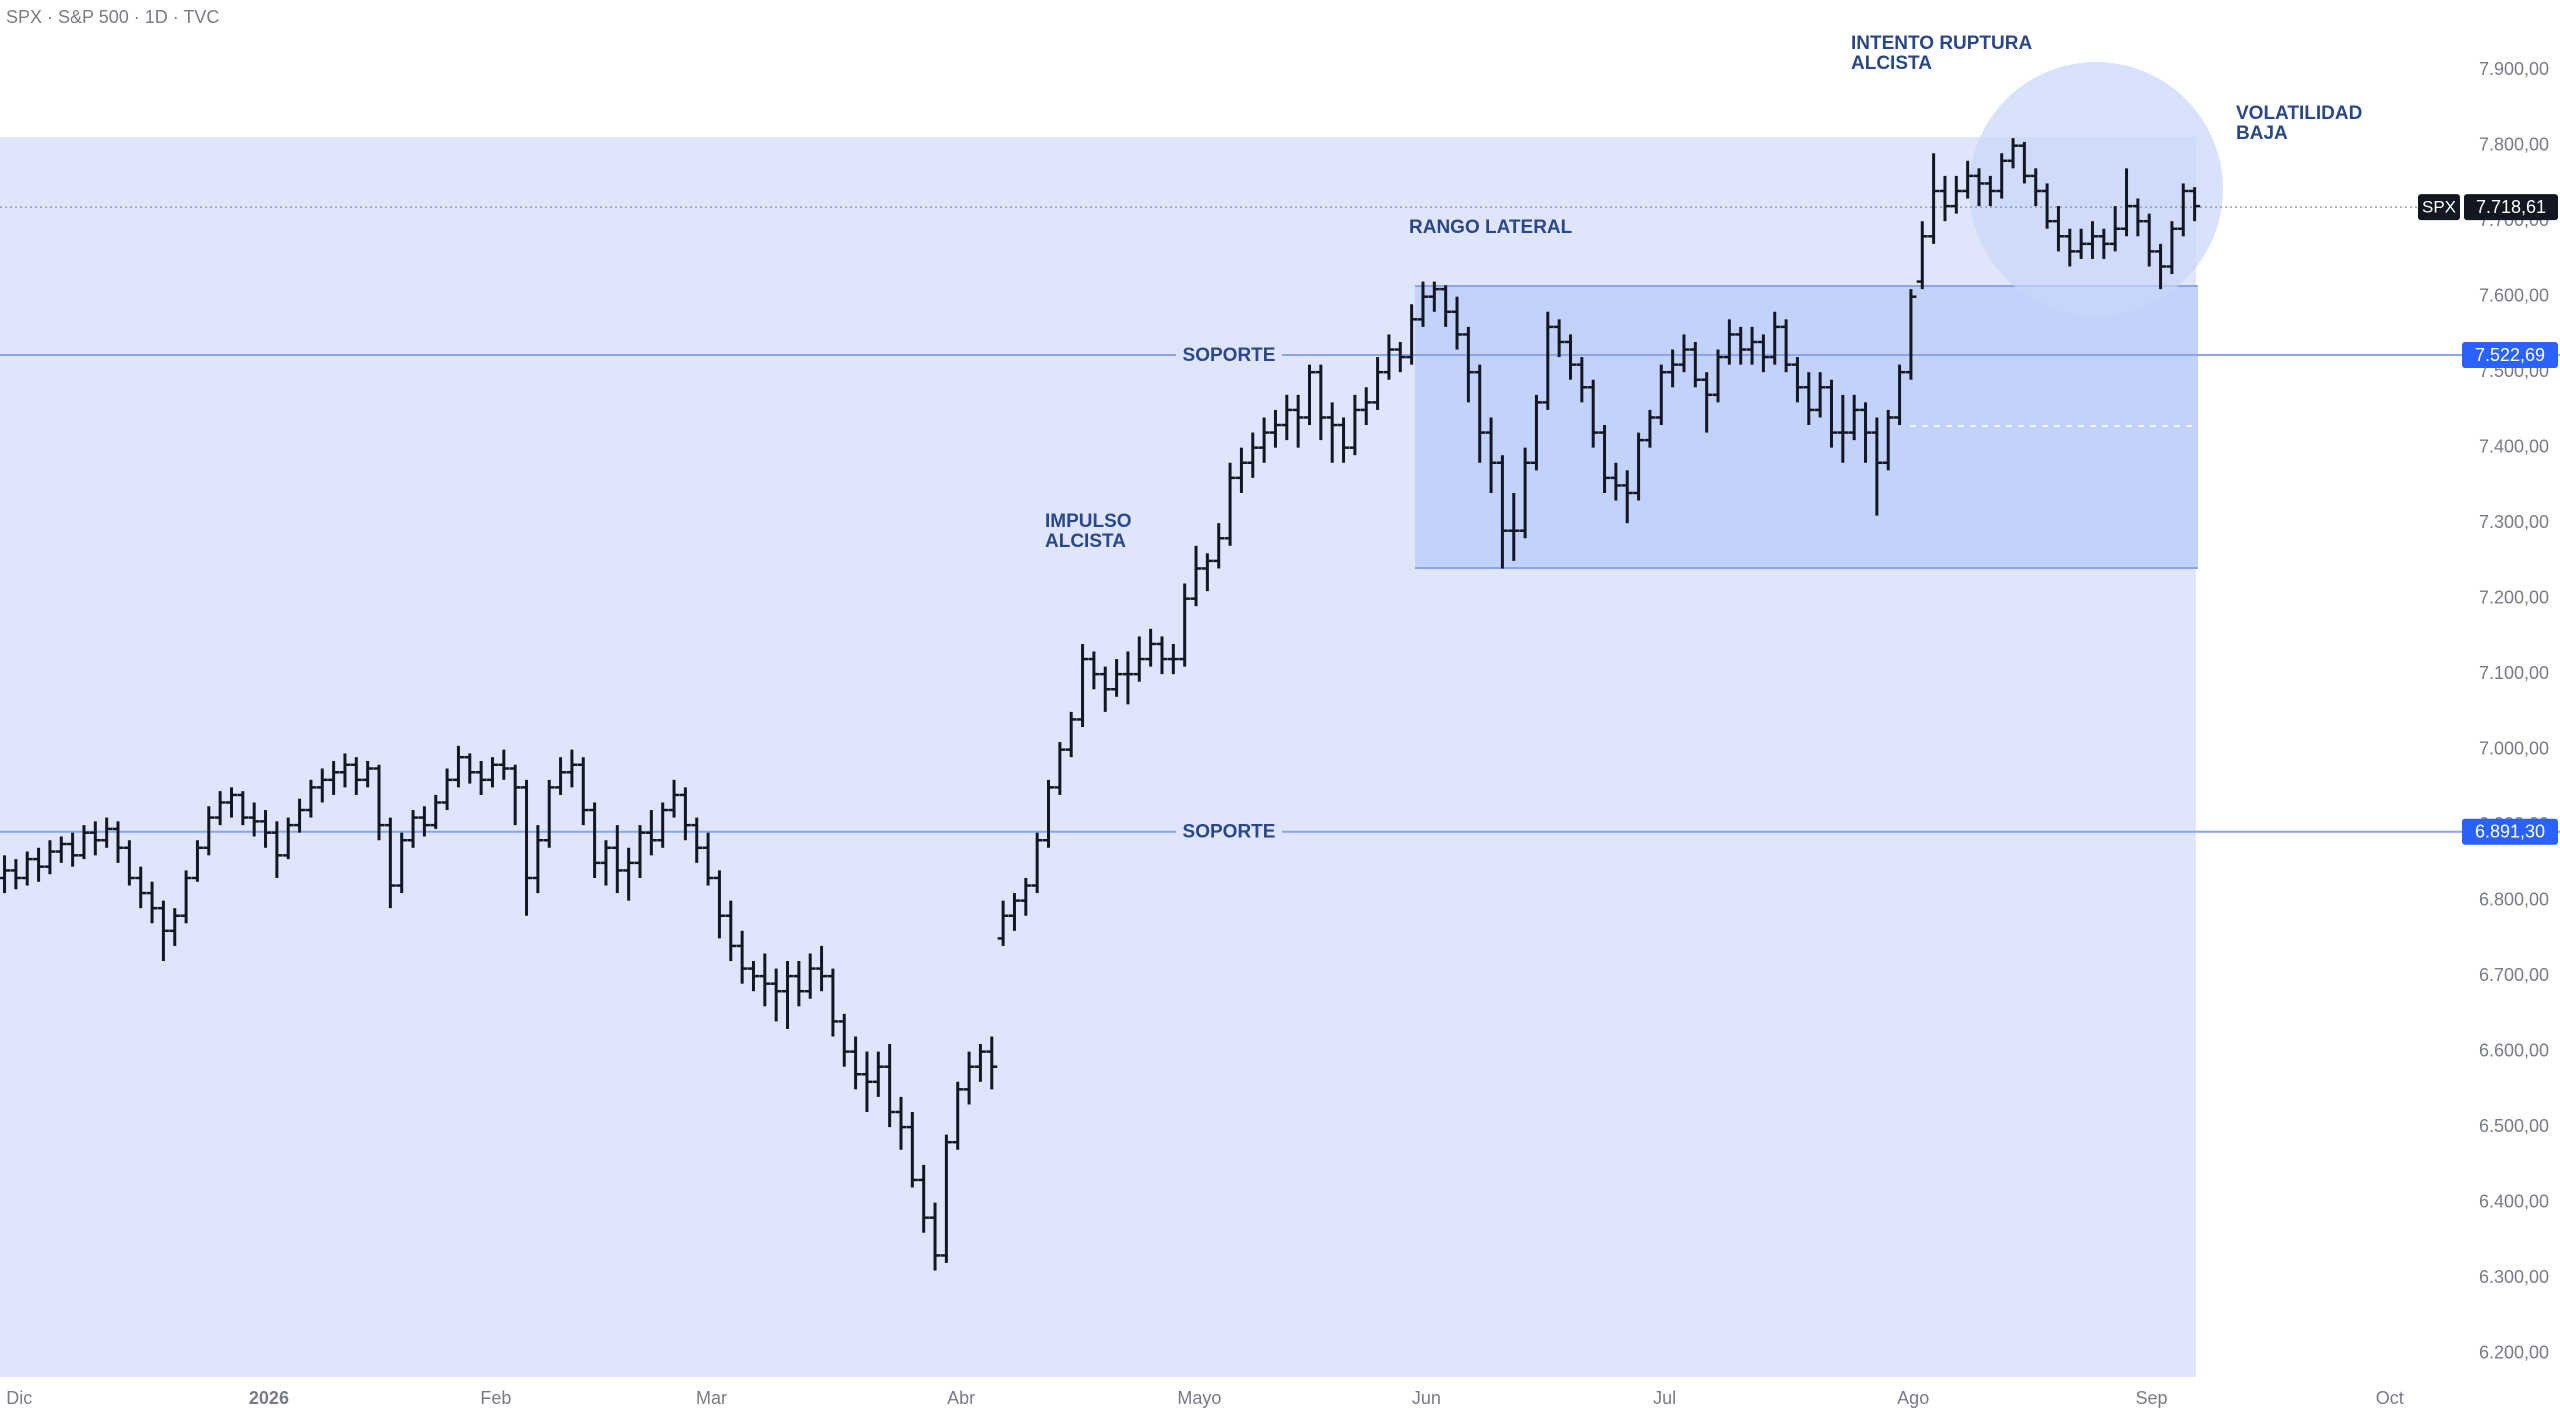  Describe the element at coordinates (2514, 975) in the screenshot. I see `y-tick-label: 6.700,00` at that location.